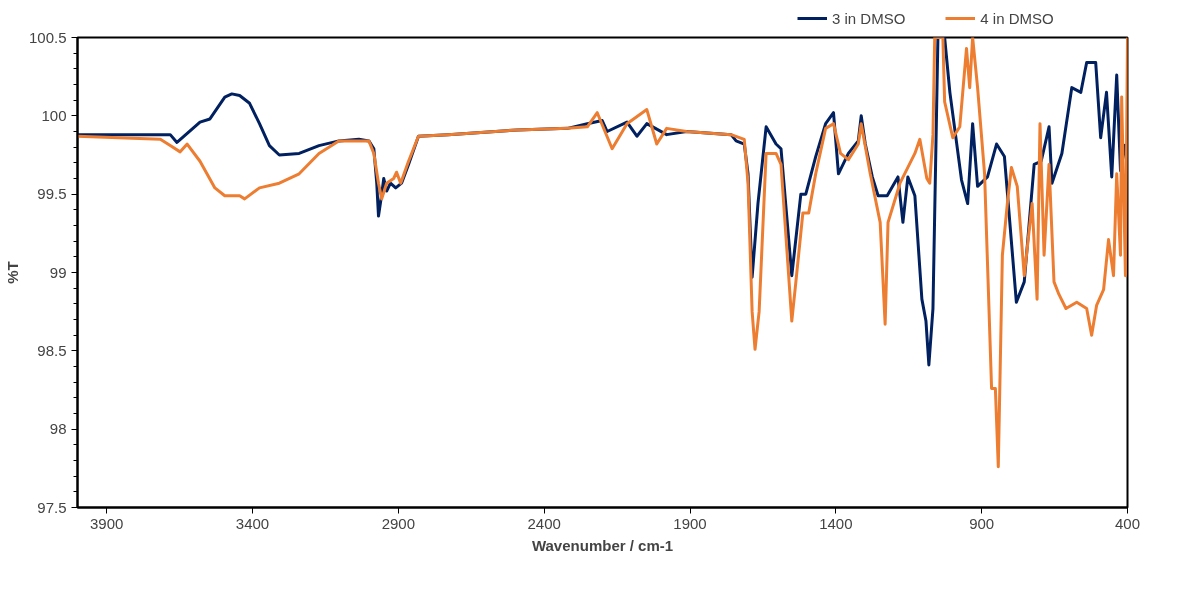  What do you see at coordinates (52, 507) in the screenshot?
I see `y-tick-label: 97.5` at bounding box center [52, 507].